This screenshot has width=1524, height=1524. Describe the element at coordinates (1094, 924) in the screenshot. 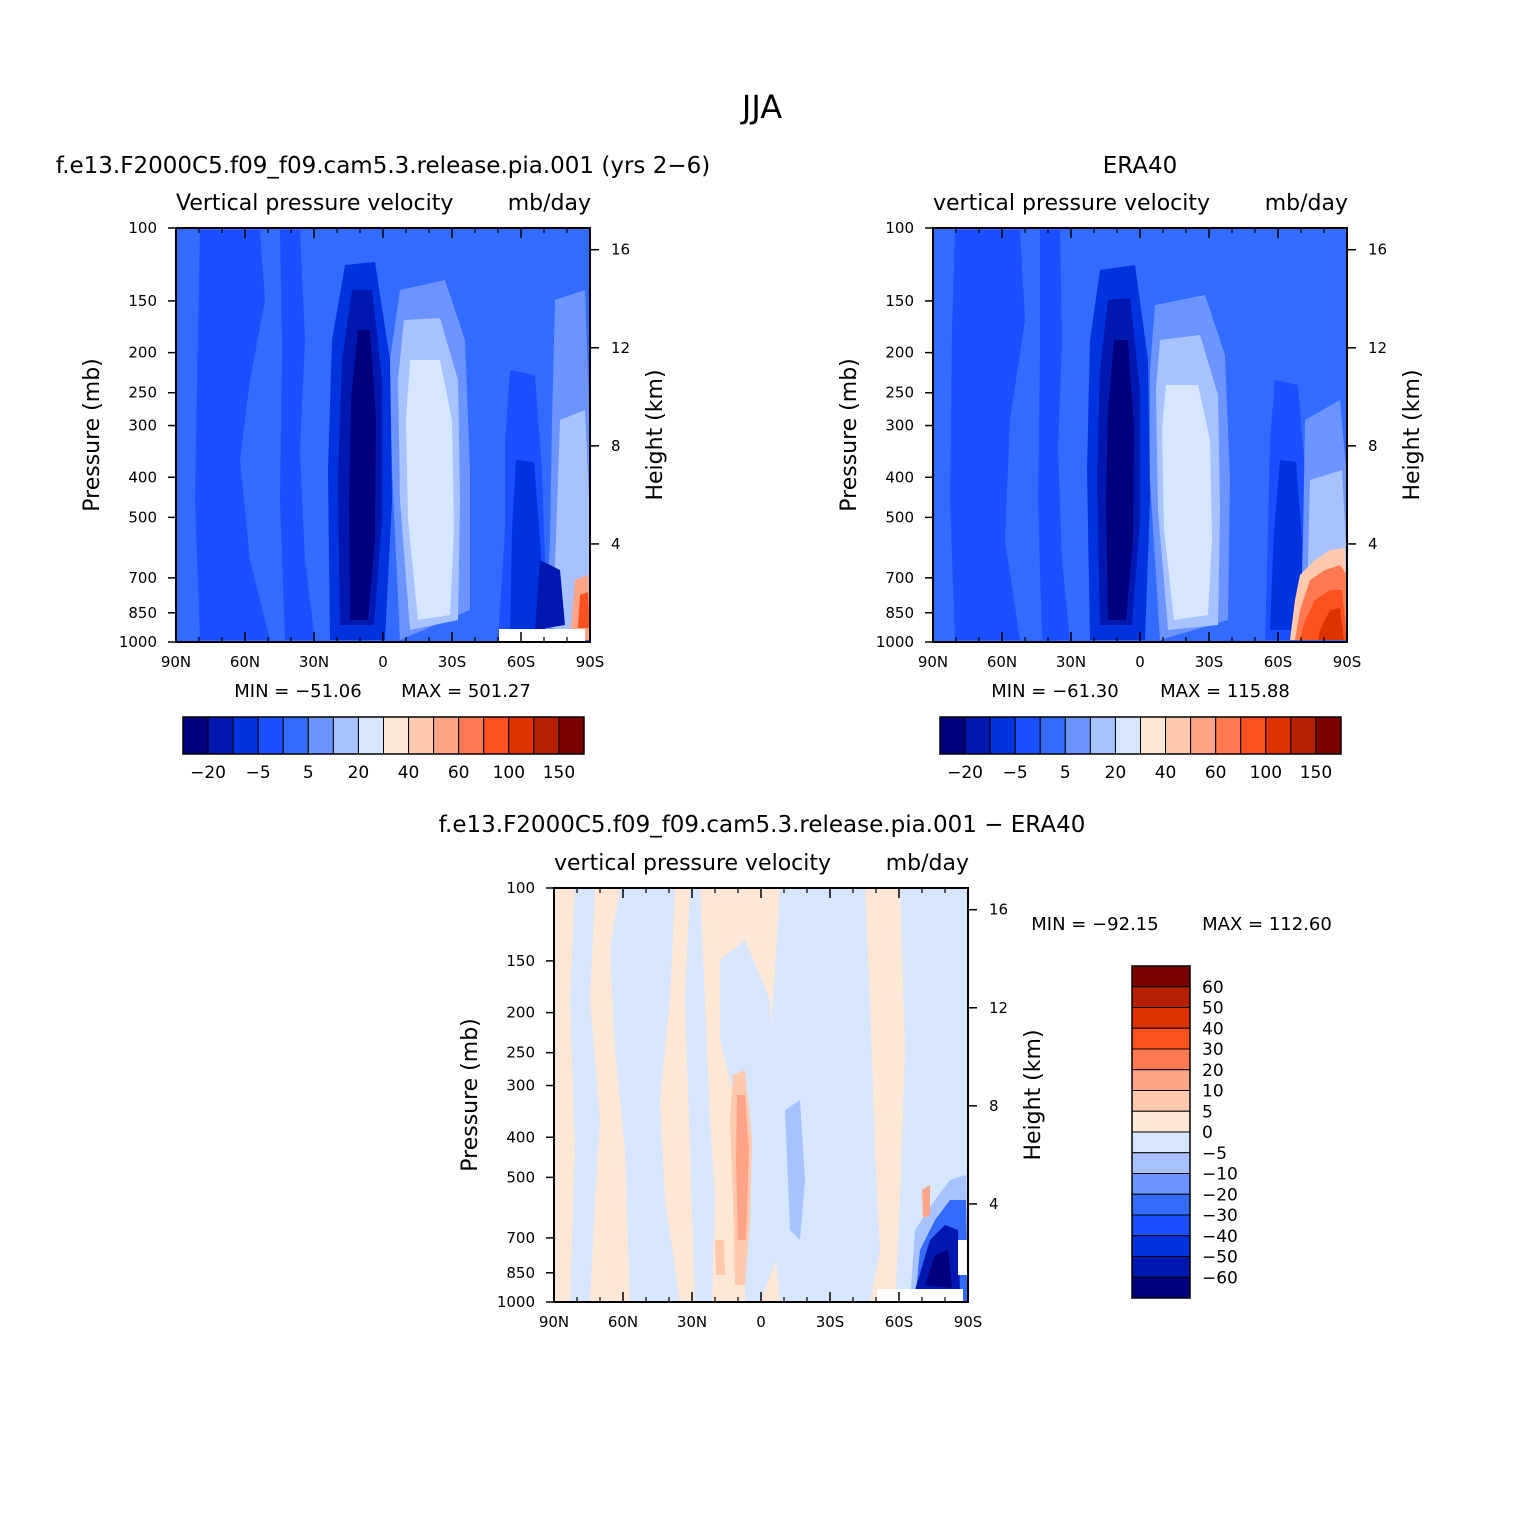

I see `min-label: MIN = −92.15` at that location.